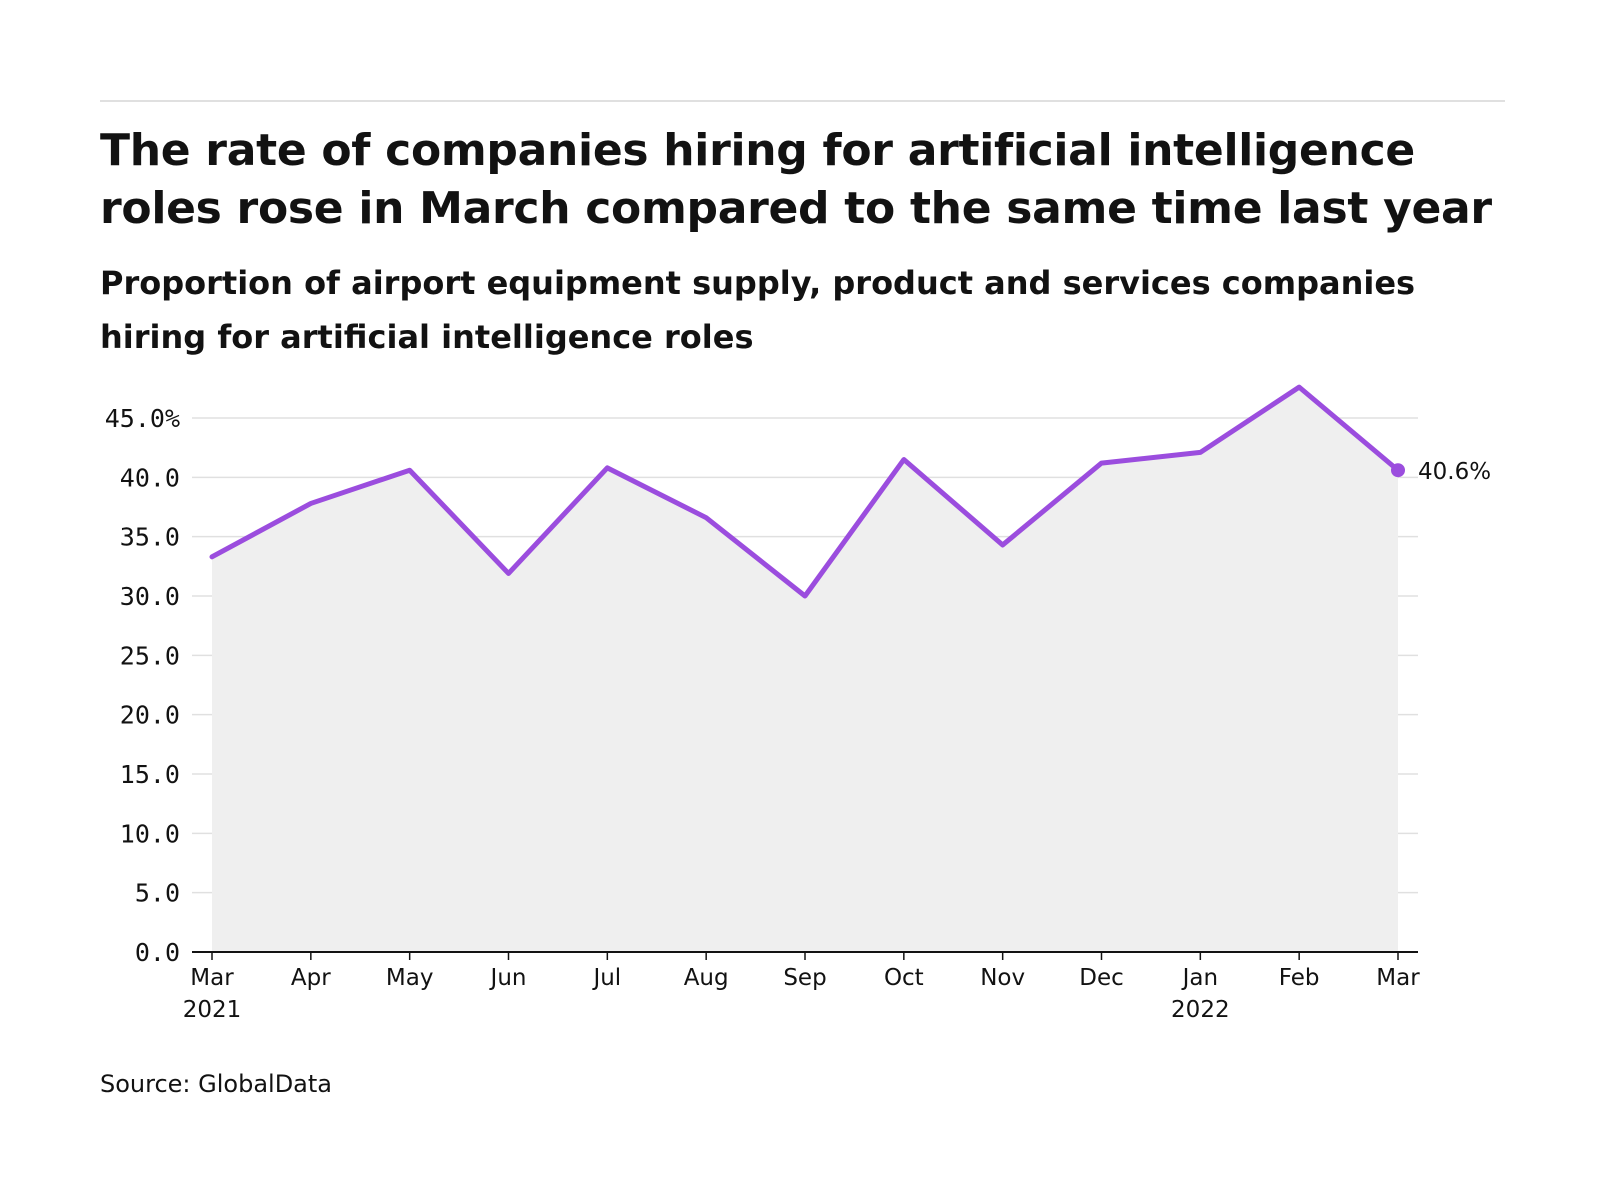  Describe the element at coordinates (150, 833) in the screenshot. I see `y-tick-label: 10.0` at that location.